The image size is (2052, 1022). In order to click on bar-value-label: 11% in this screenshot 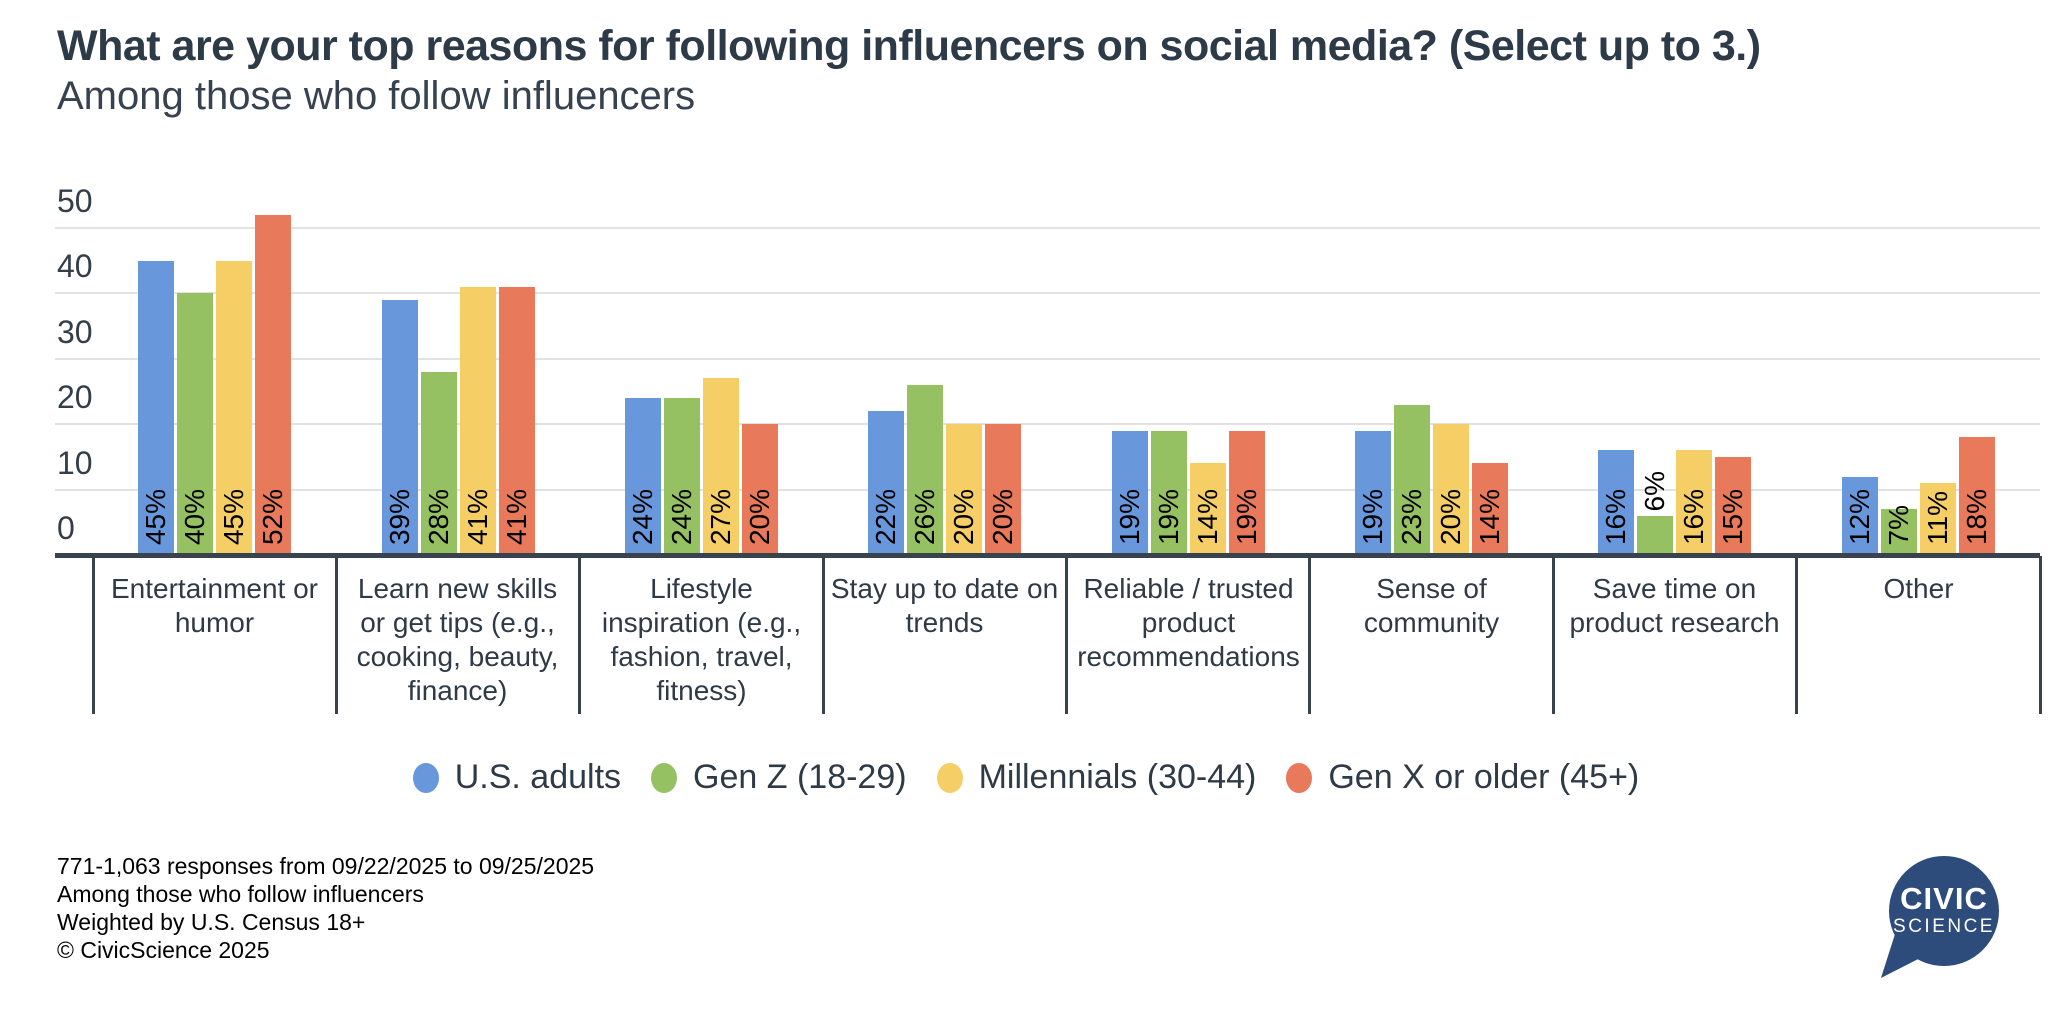, I will do `click(1938, 518)`.